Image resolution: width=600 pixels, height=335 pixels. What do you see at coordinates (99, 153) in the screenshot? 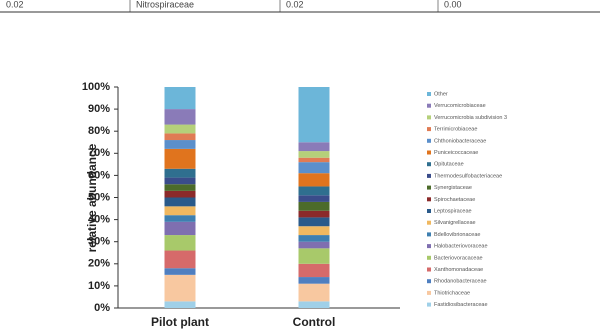
I see `y-tick-label: 70%` at bounding box center [99, 153].